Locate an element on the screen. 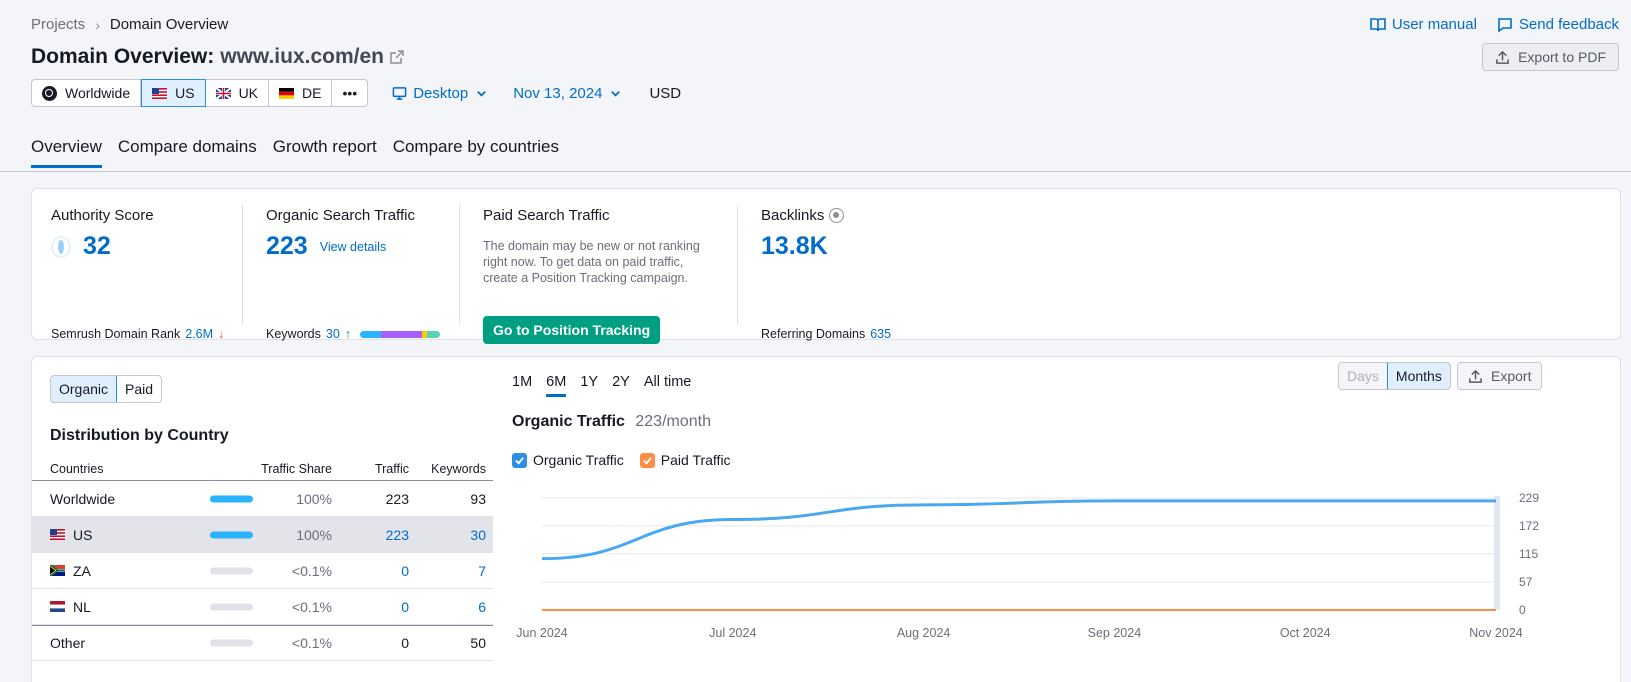  date-dropdown: Nov 13, 2024 is located at coordinates (568, 93).